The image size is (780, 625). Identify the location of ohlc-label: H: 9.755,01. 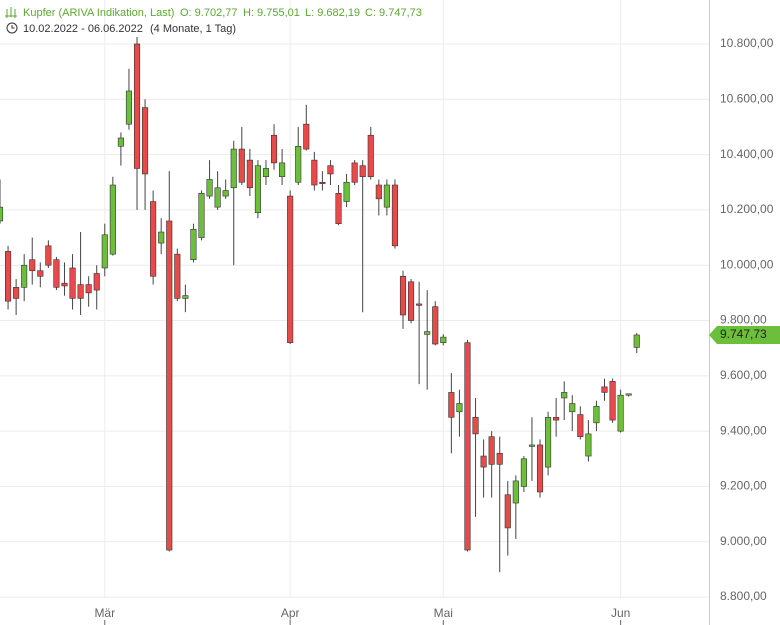
(271, 13).